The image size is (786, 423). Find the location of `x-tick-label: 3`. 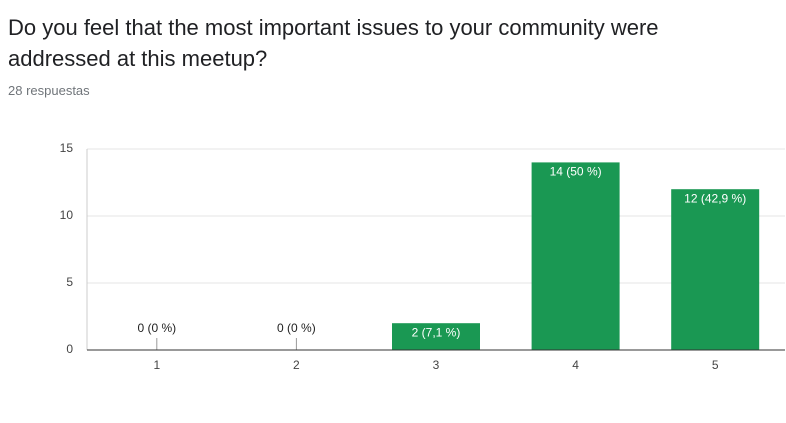

x-tick-label: 3 is located at coordinates (436, 365).